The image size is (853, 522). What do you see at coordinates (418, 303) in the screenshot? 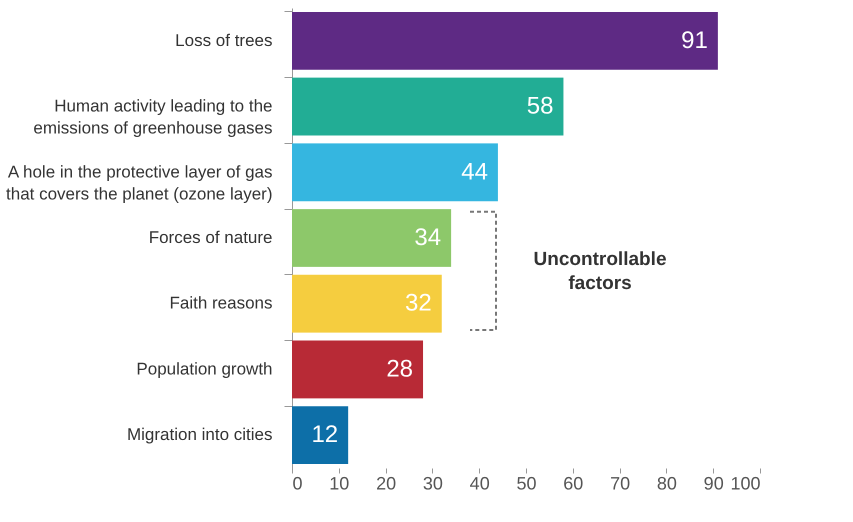
I see `data-label: 32` at bounding box center [418, 303].